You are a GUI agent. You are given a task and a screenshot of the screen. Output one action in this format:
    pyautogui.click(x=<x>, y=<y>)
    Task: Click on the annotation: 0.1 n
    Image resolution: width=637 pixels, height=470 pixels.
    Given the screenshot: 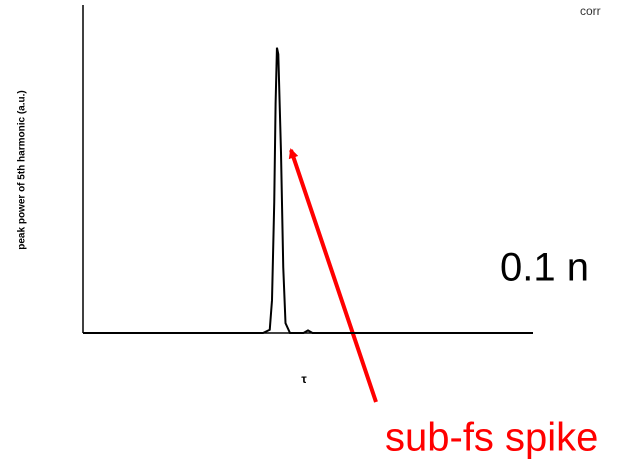 What is the action you would take?
    pyautogui.click(x=544, y=268)
    